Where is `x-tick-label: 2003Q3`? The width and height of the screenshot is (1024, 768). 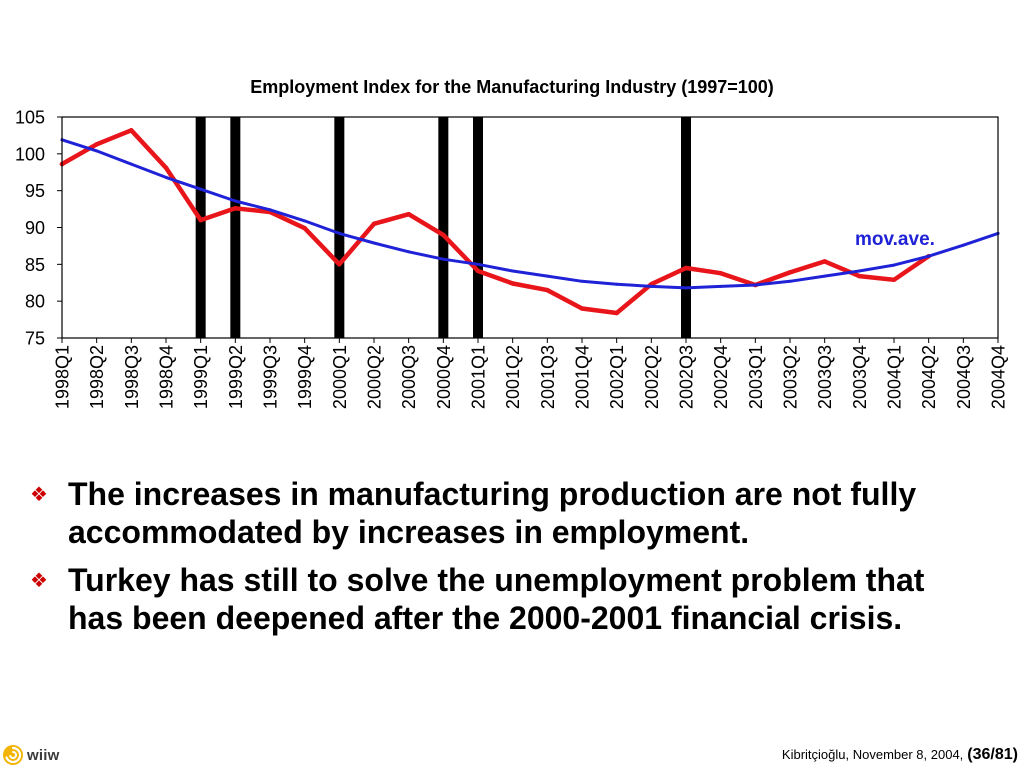
x-tick-label: 2003Q3 is located at coordinates (825, 377).